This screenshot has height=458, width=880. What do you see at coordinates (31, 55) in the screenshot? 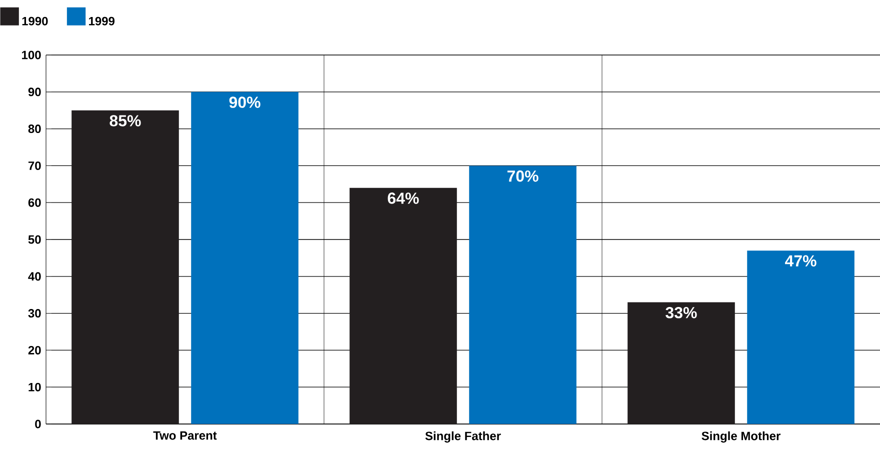
I see `y-tick-label: 100` at bounding box center [31, 55].